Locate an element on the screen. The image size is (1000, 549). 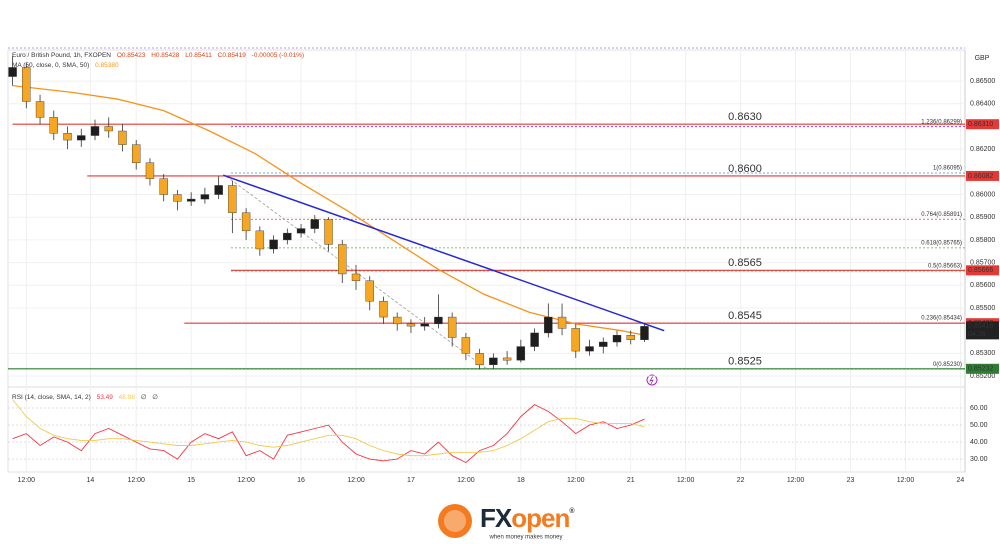
x-tick-label: 14 is located at coordinates (91, 480).